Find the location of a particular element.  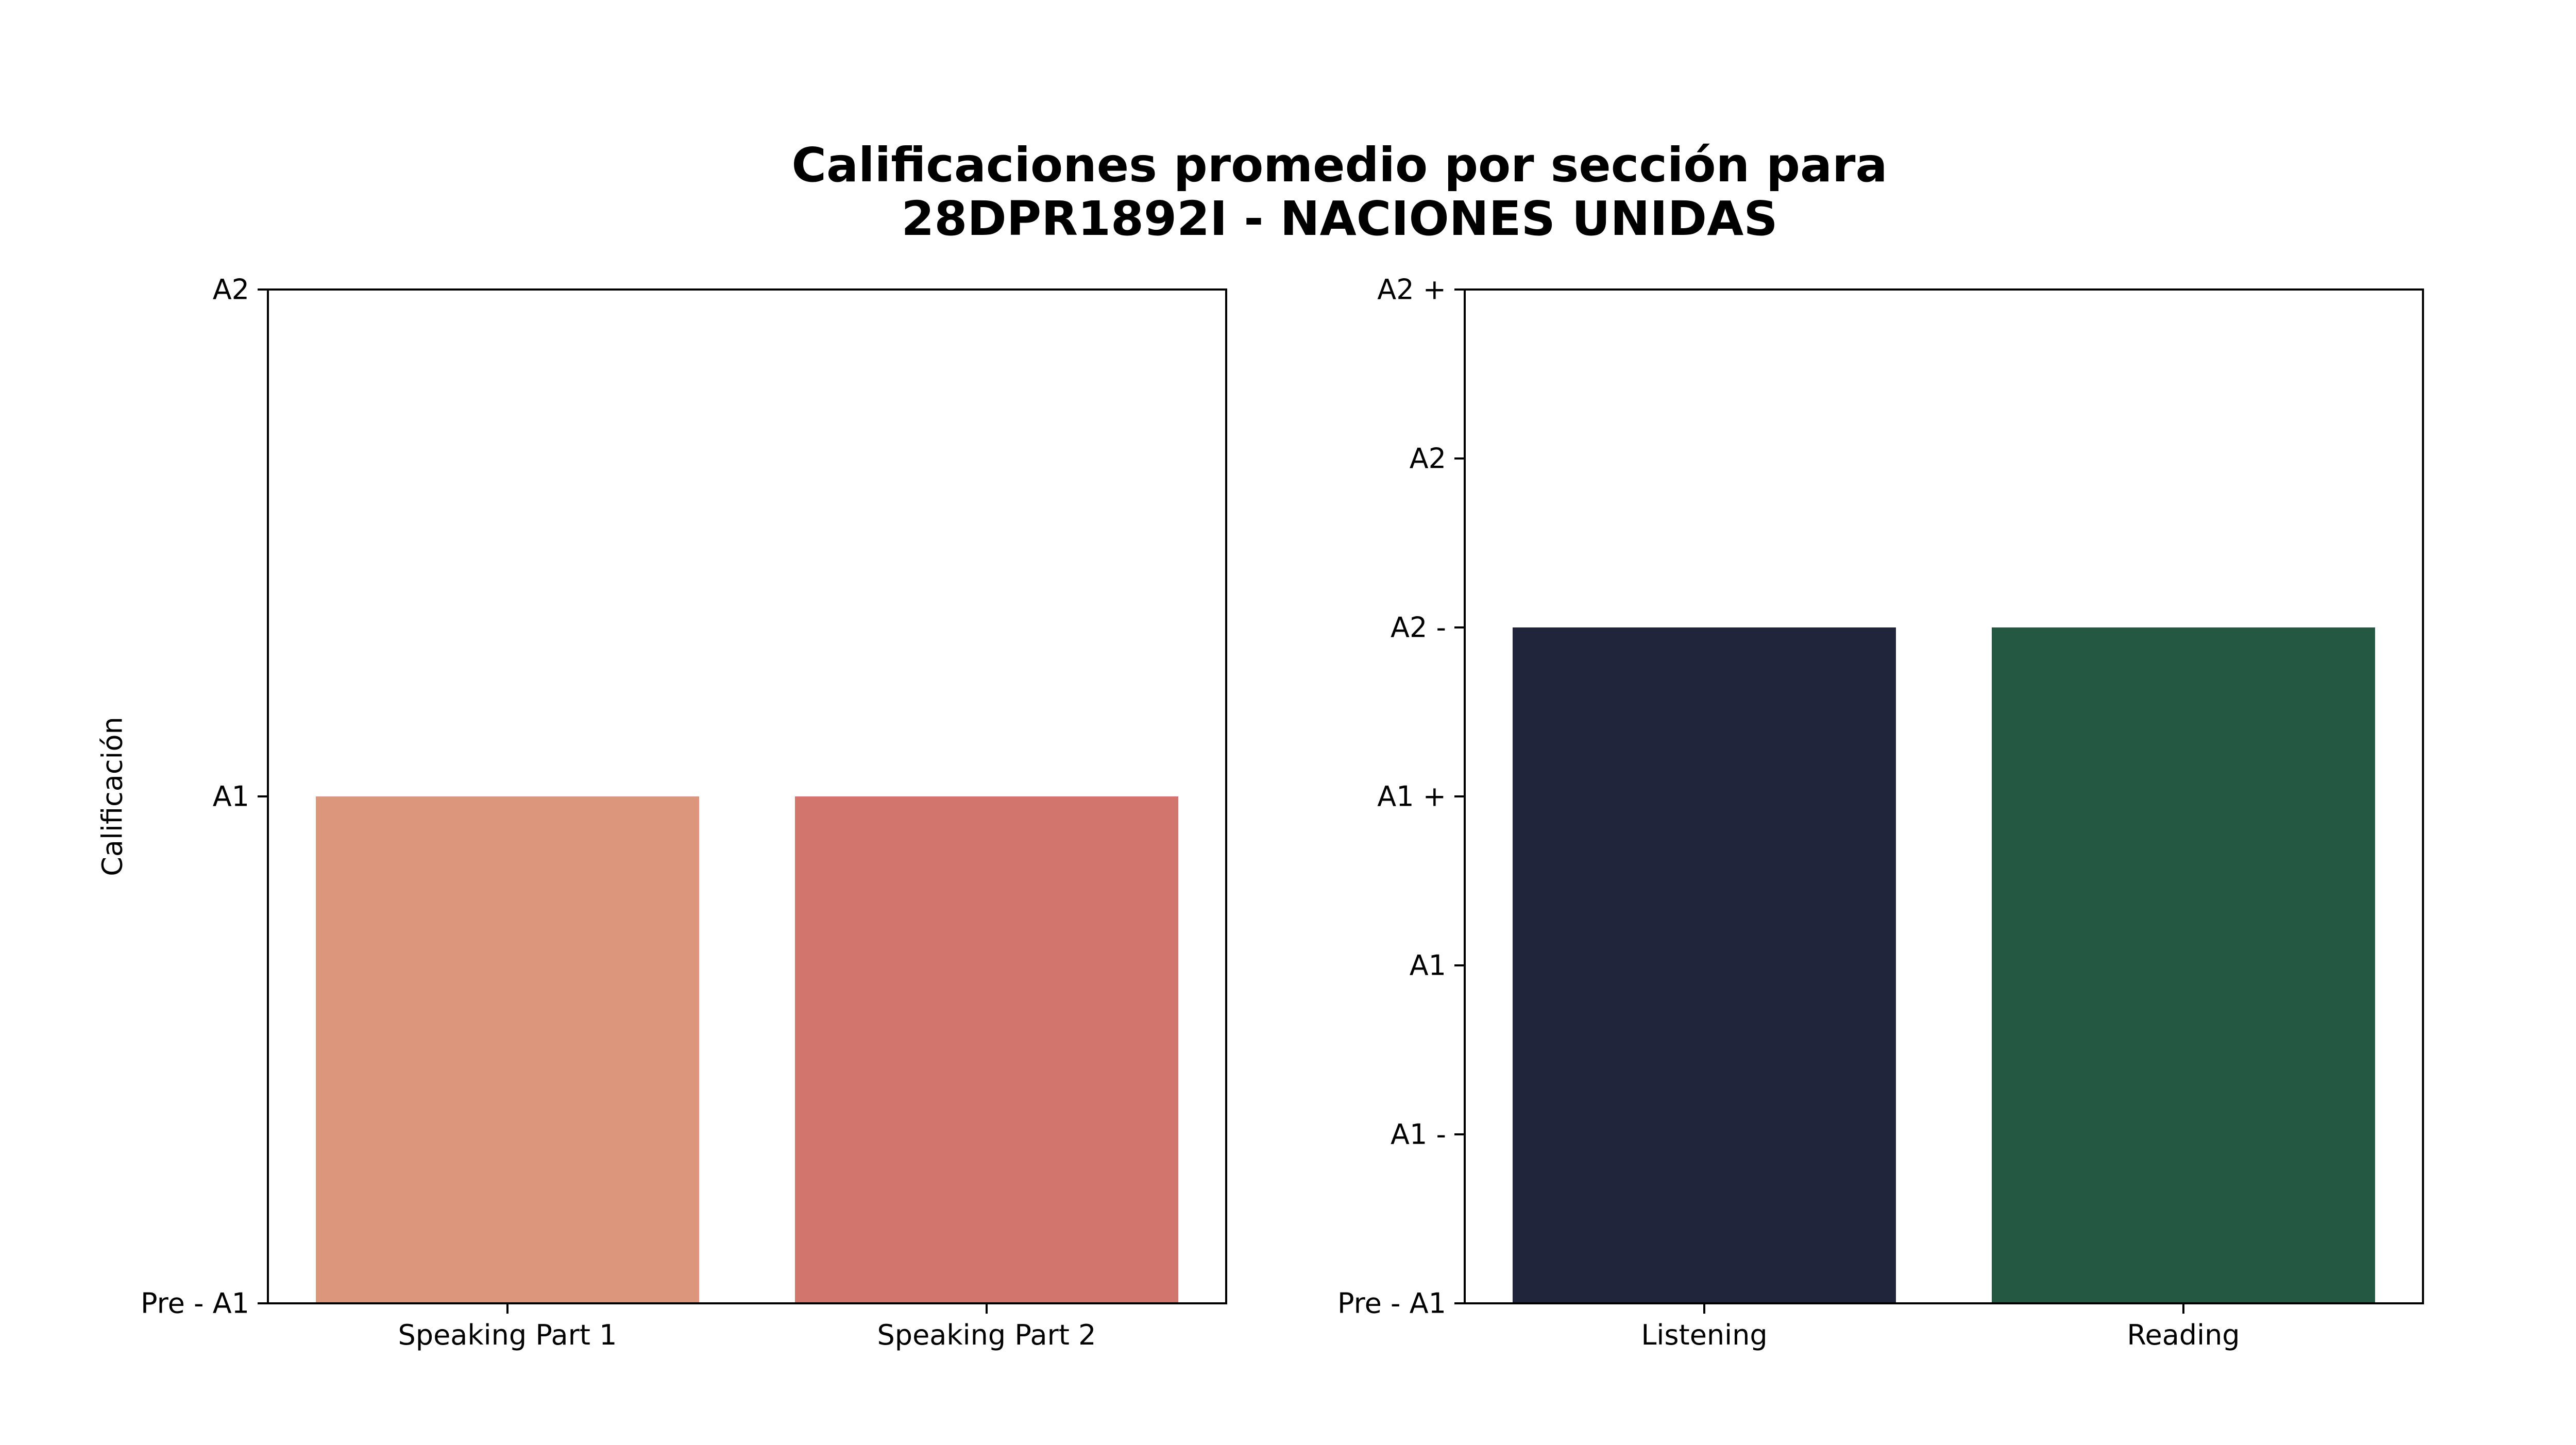

x-tick-label: Reading is located at coordinates (2183, 1335).